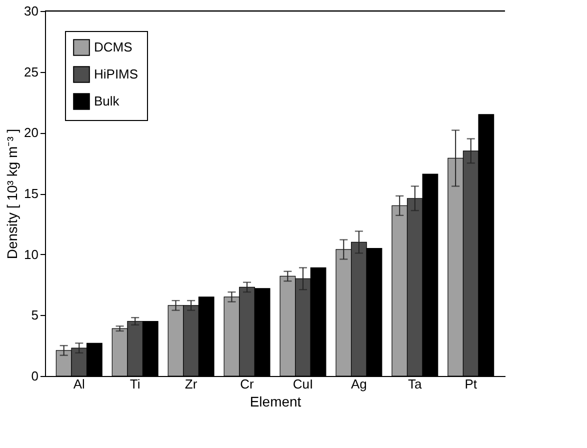 Image resolution: width=587 pixels, height=448 pixels. I want to click on y-axis-title: Density [ 10³ kg m⁻³ ], so click(12, 194).